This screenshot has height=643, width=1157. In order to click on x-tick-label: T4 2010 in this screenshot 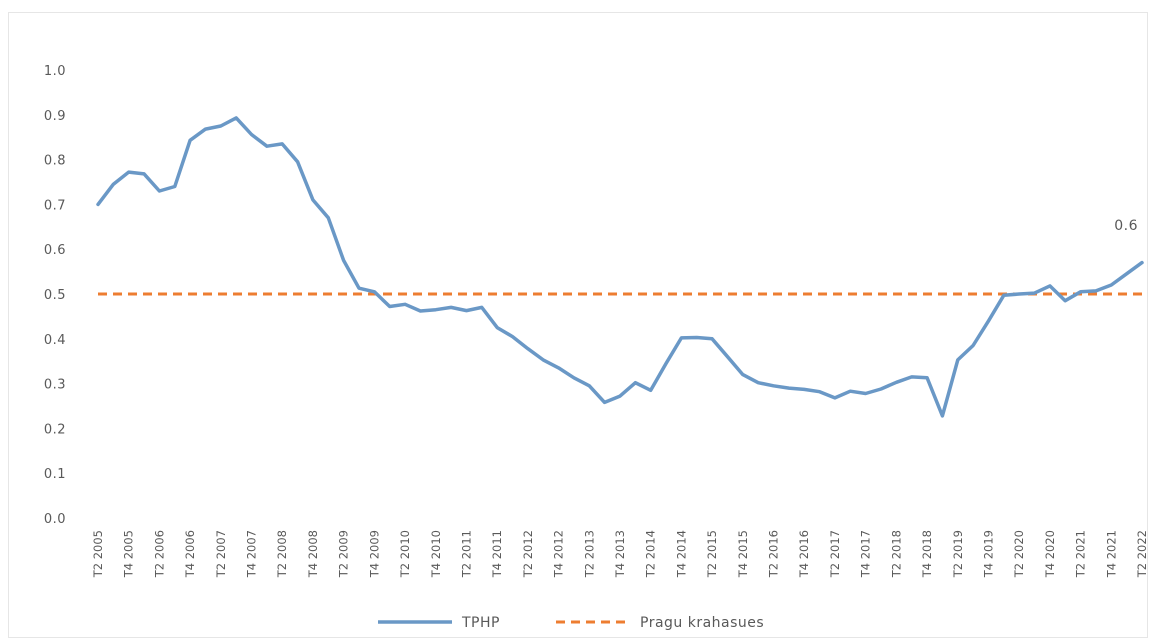, I will do `click(436, 554)`.